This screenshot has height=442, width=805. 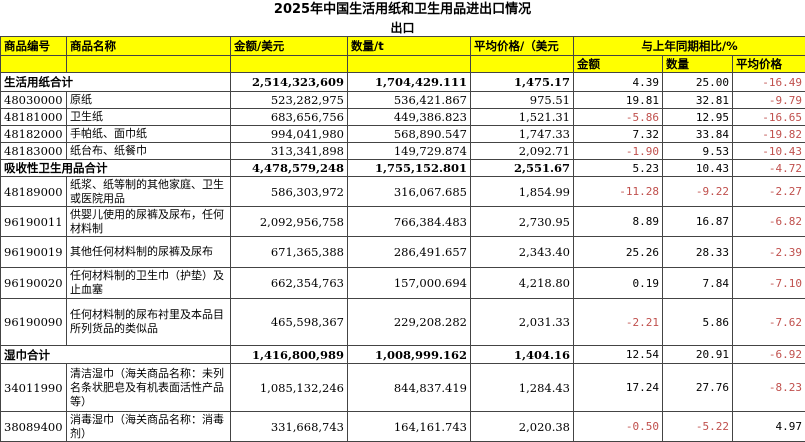 I want to click on quantity-cell: 449,386.823, so click(x=409, y=117).